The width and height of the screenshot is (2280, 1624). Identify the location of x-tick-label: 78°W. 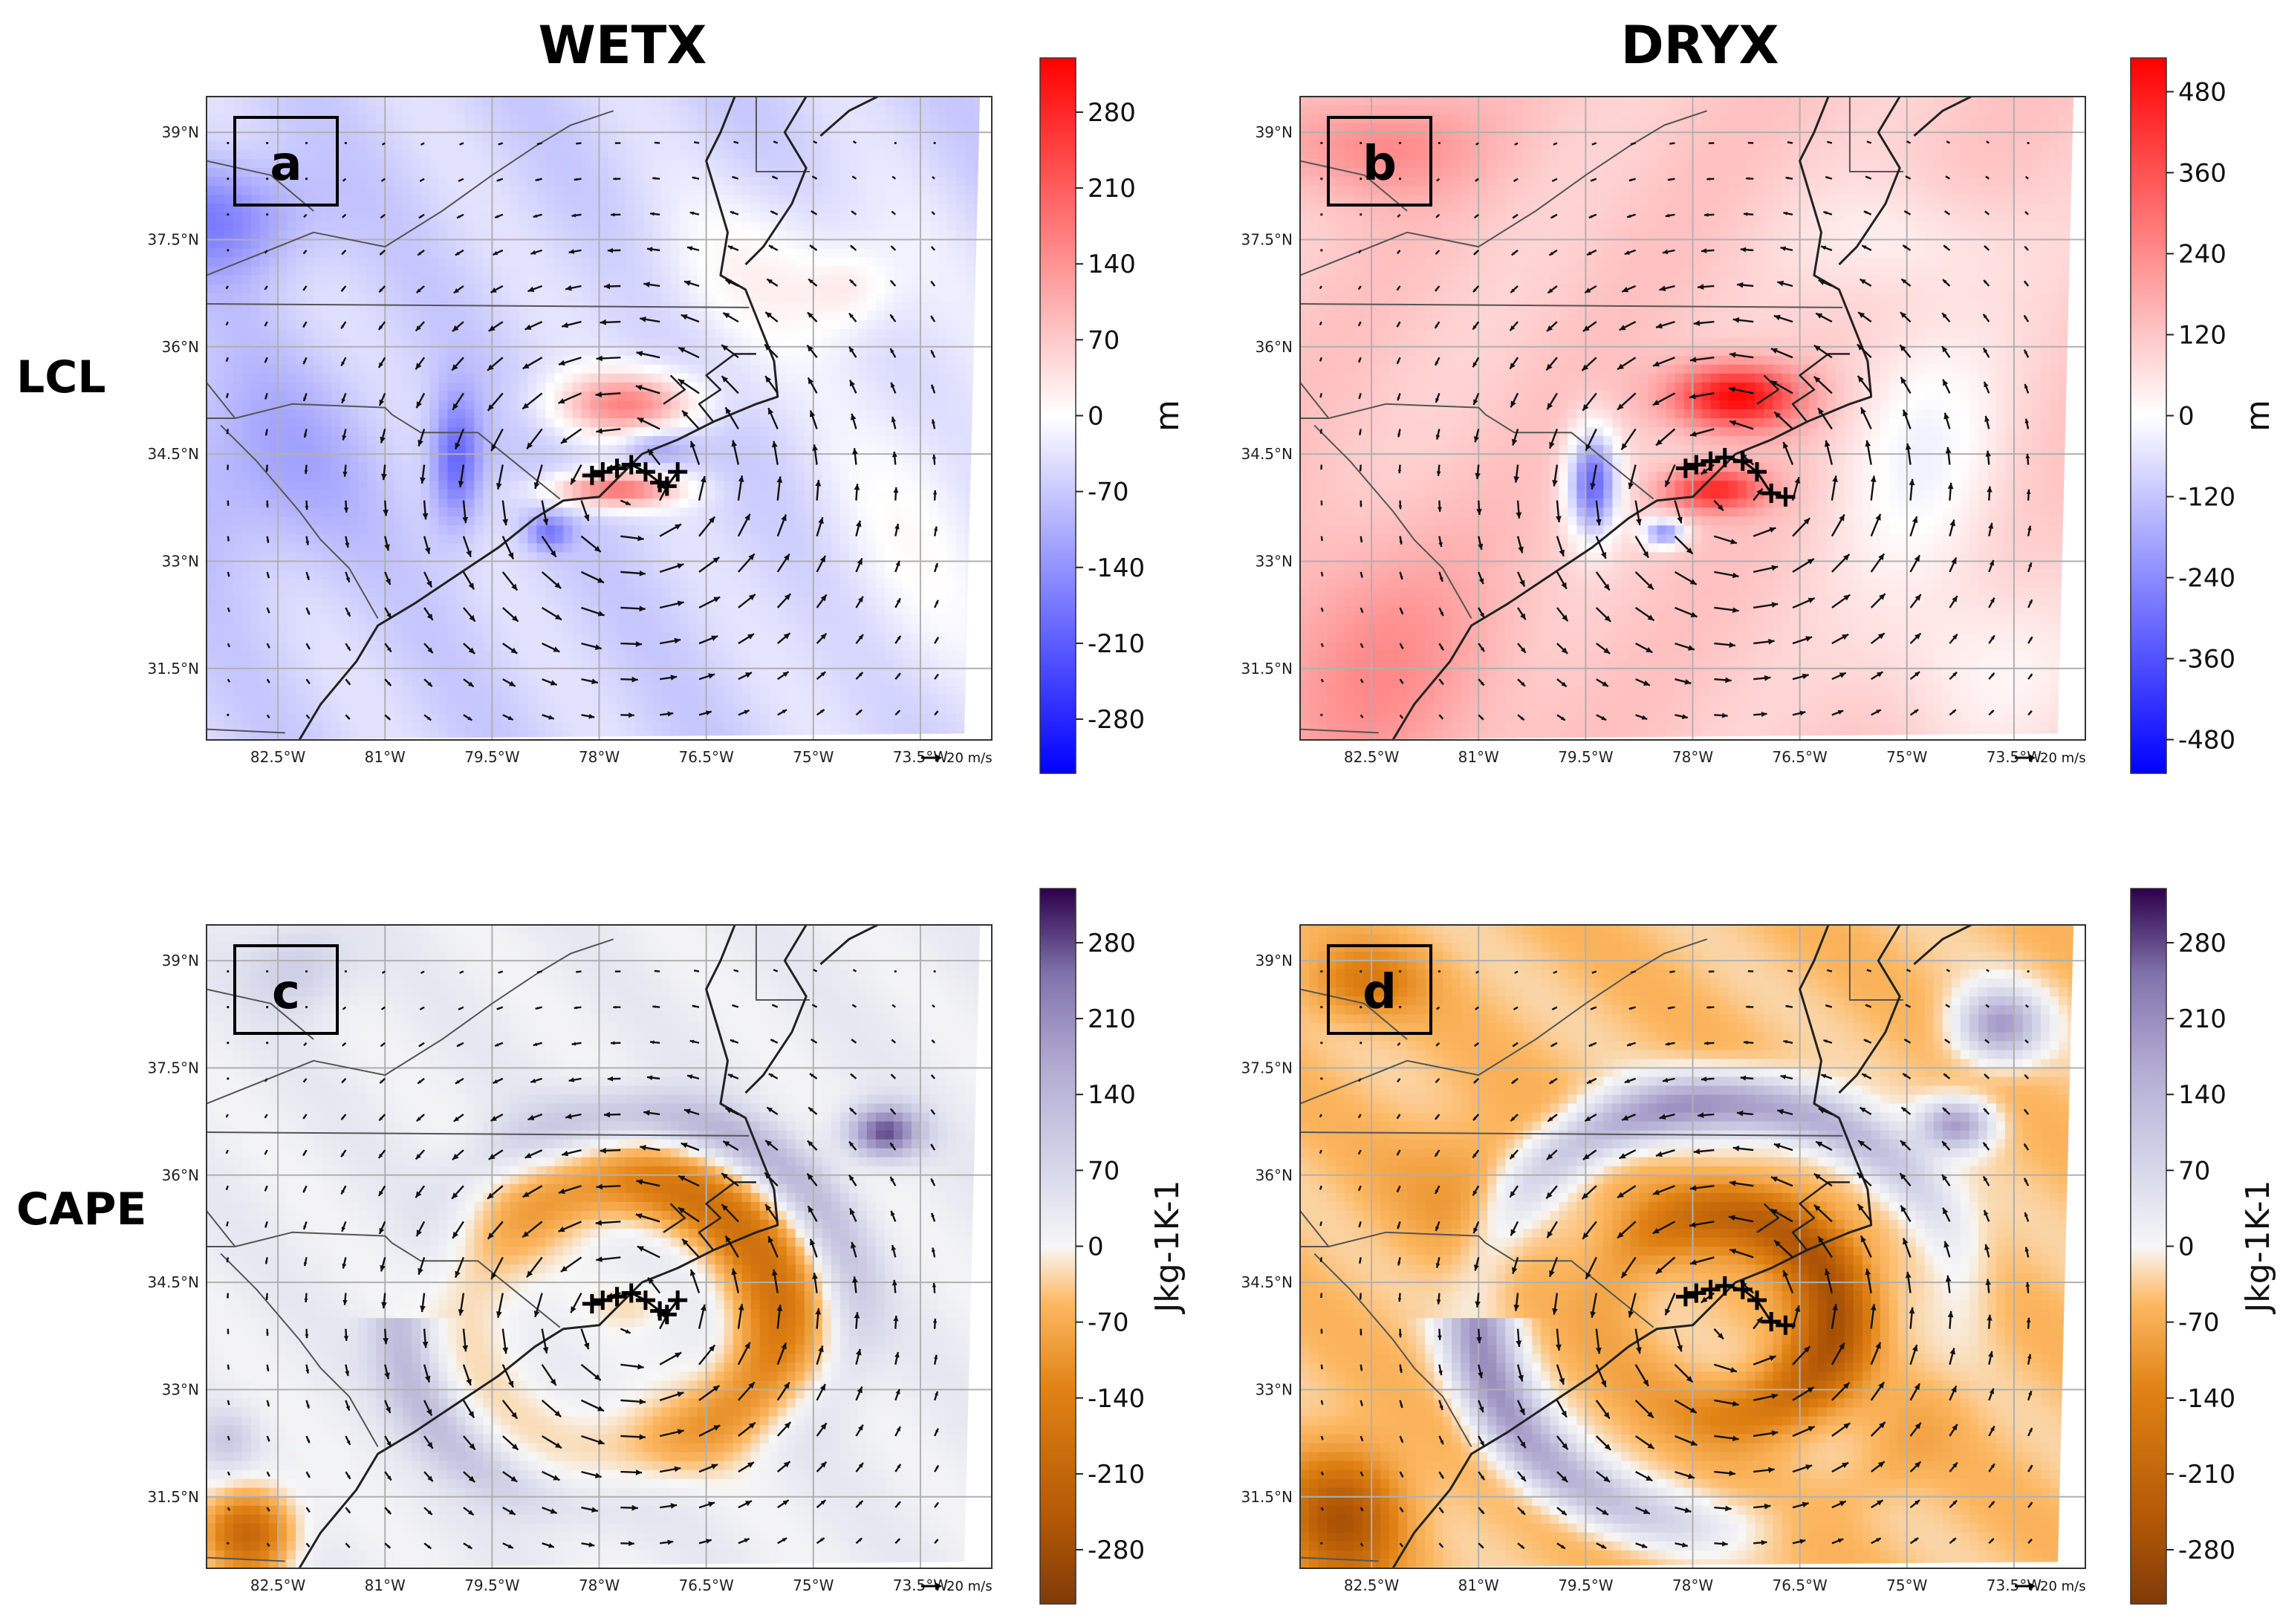
(1692, 1585).